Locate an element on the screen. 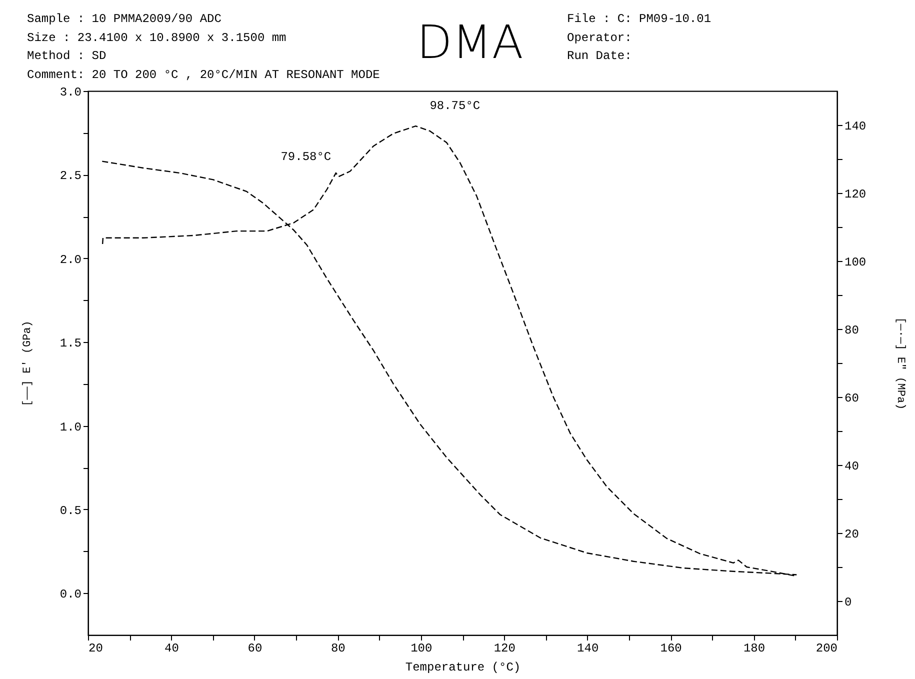  y-tick-label: 2.5 is located at coordinates (71, 176).